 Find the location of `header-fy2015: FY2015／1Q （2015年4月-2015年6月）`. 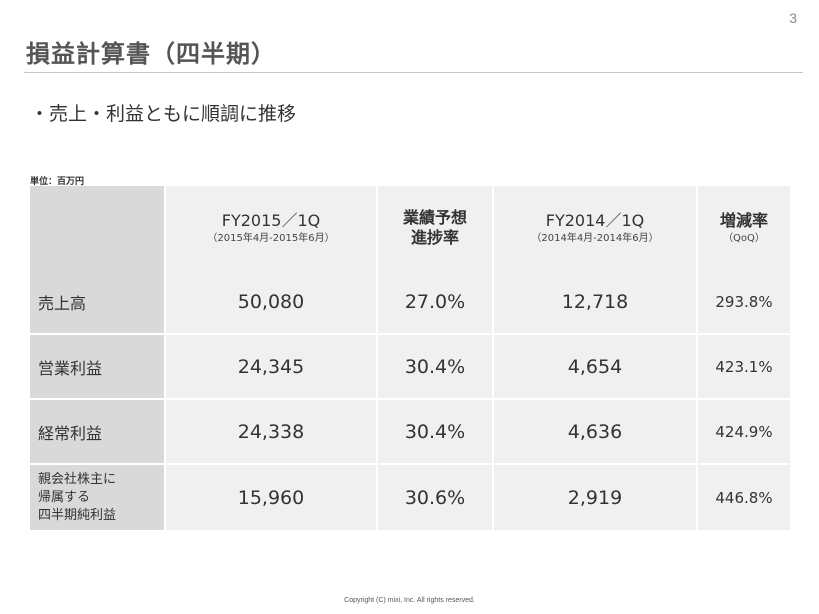

header-fy2015: FY2015／1Q （2015年4月-2015年6月） is located at coordinates (272, 228).